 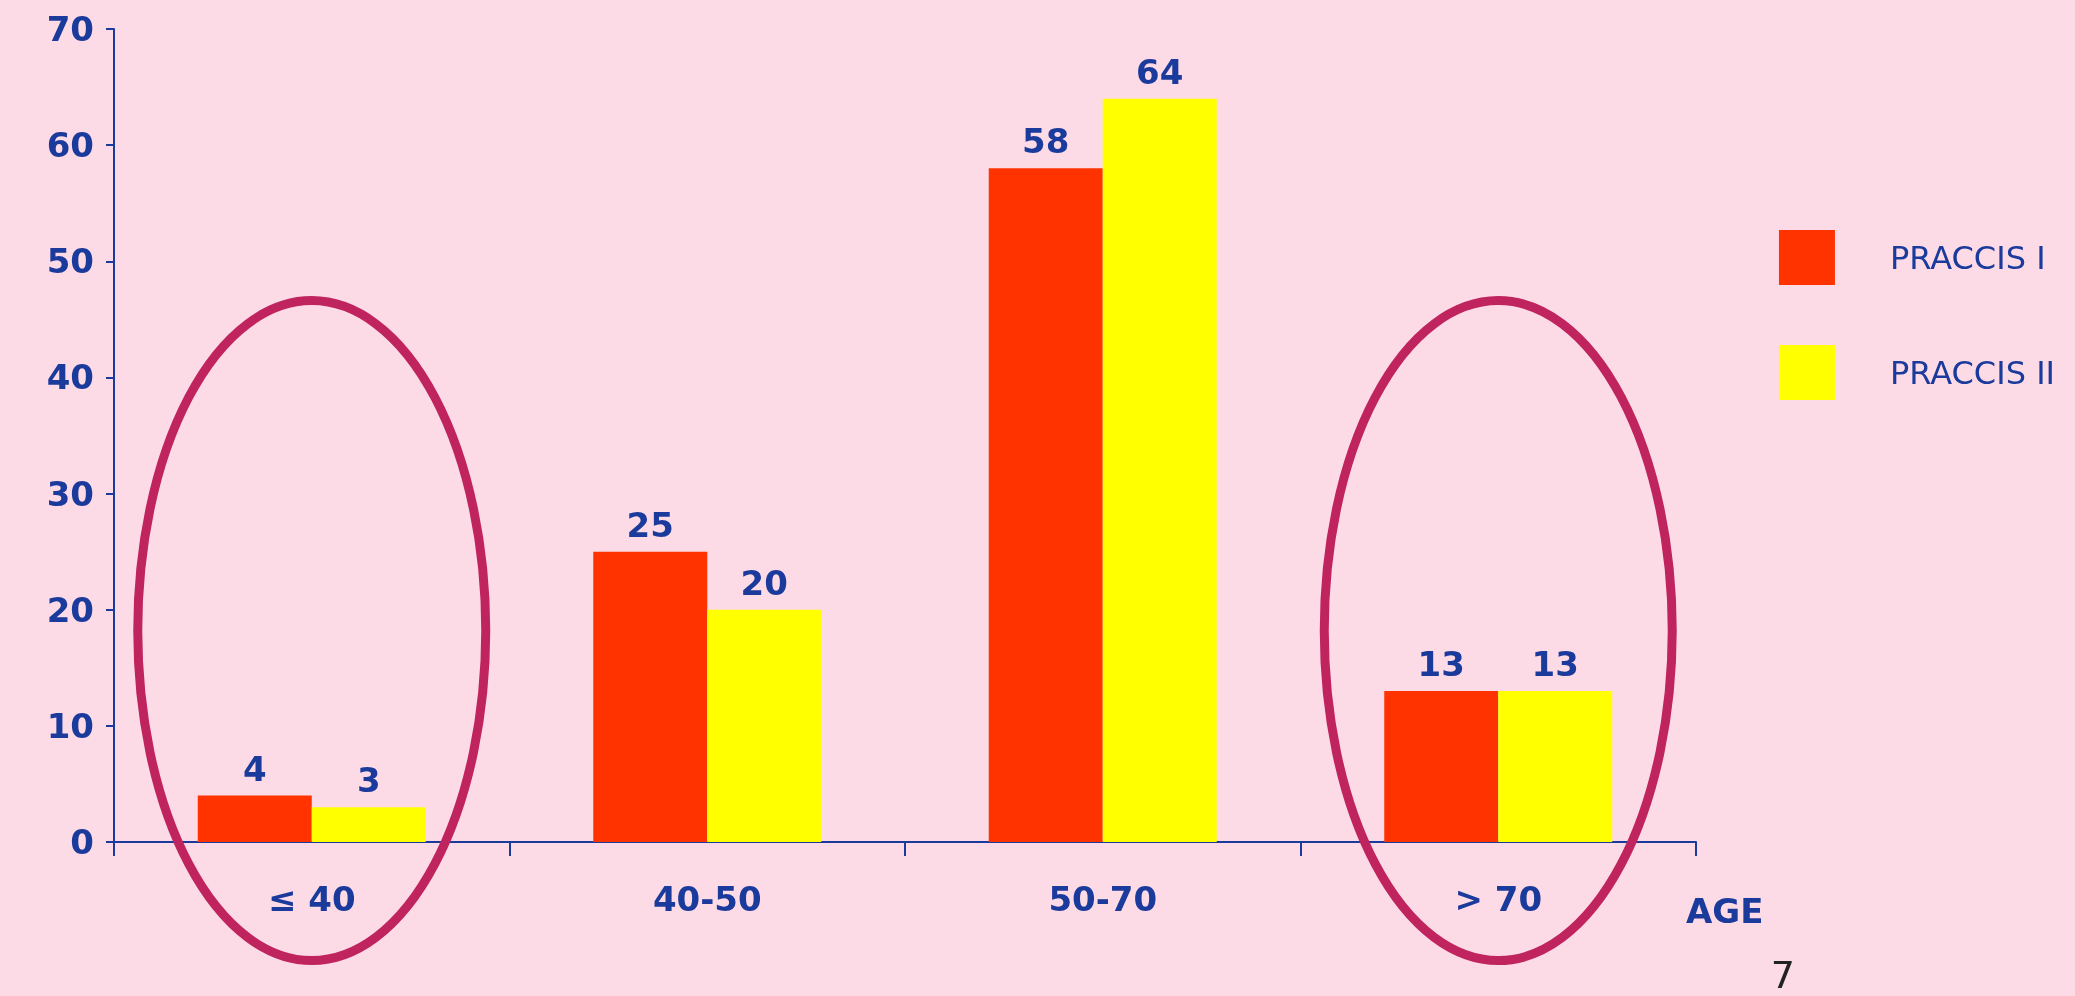 What do you see at coordinates (1103, 899) in the screenshot?
I see `x-tick-label: 50-70` at bounding box center [1103, 899].